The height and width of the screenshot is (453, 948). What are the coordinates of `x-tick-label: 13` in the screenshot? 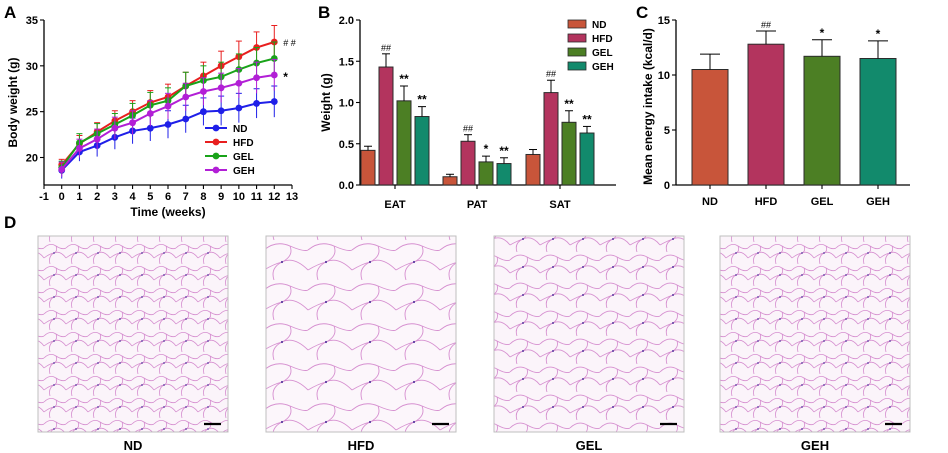 It's located at (292, 197).